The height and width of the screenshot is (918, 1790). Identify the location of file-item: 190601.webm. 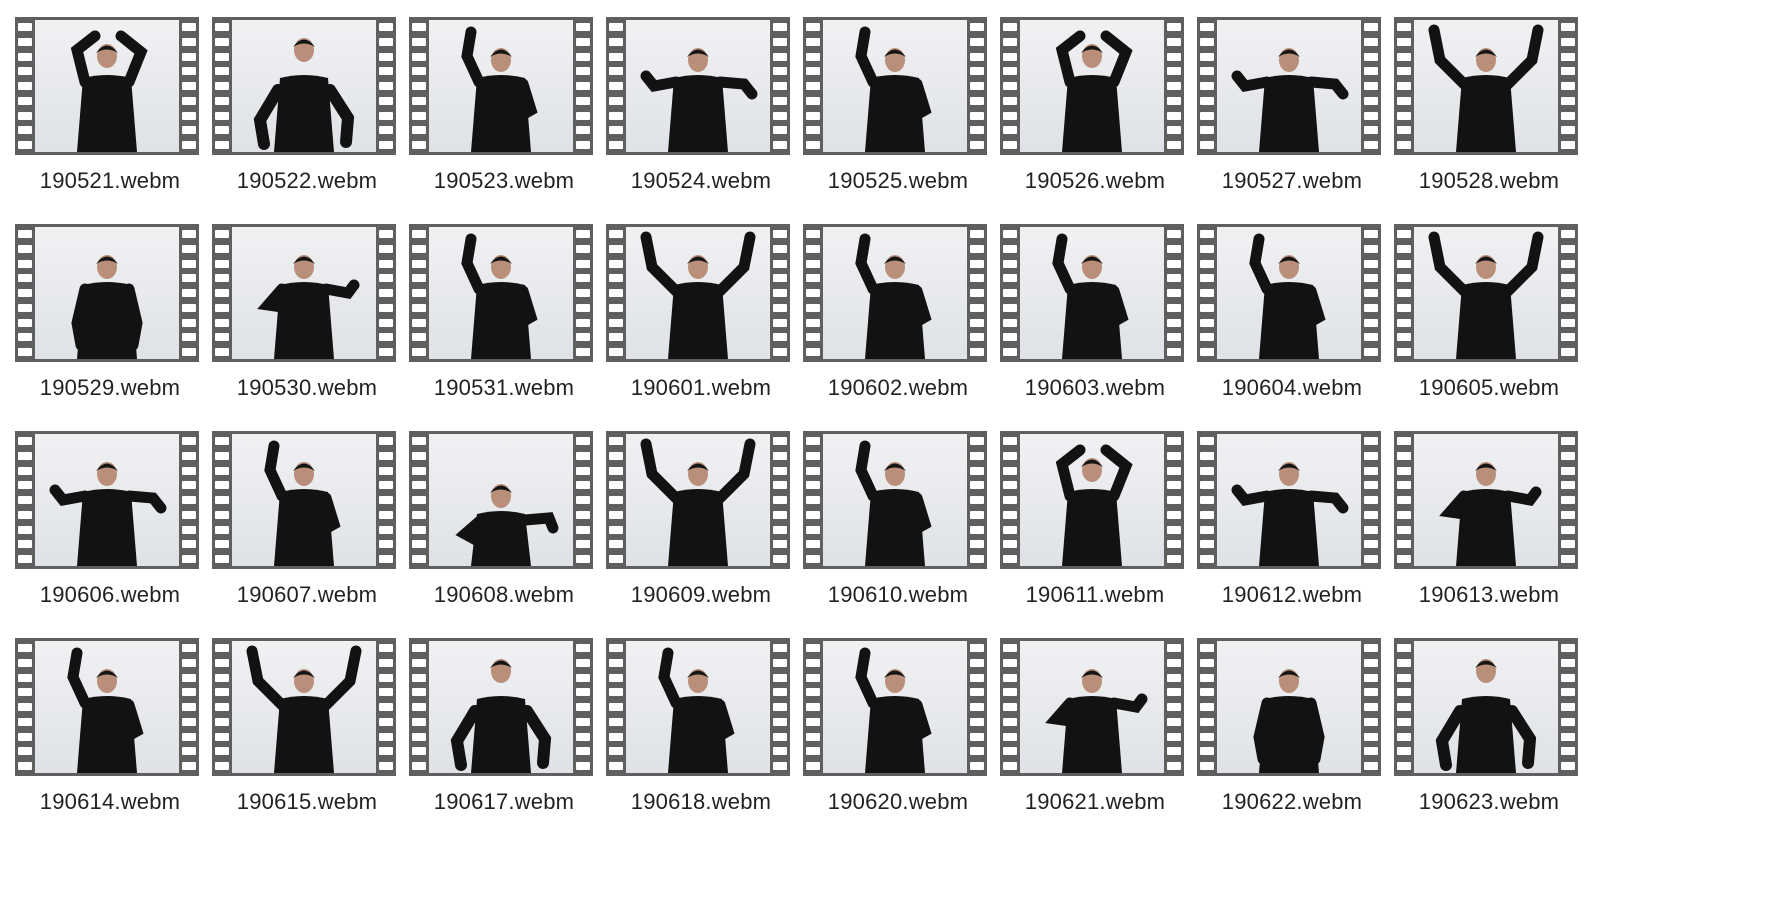
(696, 307).